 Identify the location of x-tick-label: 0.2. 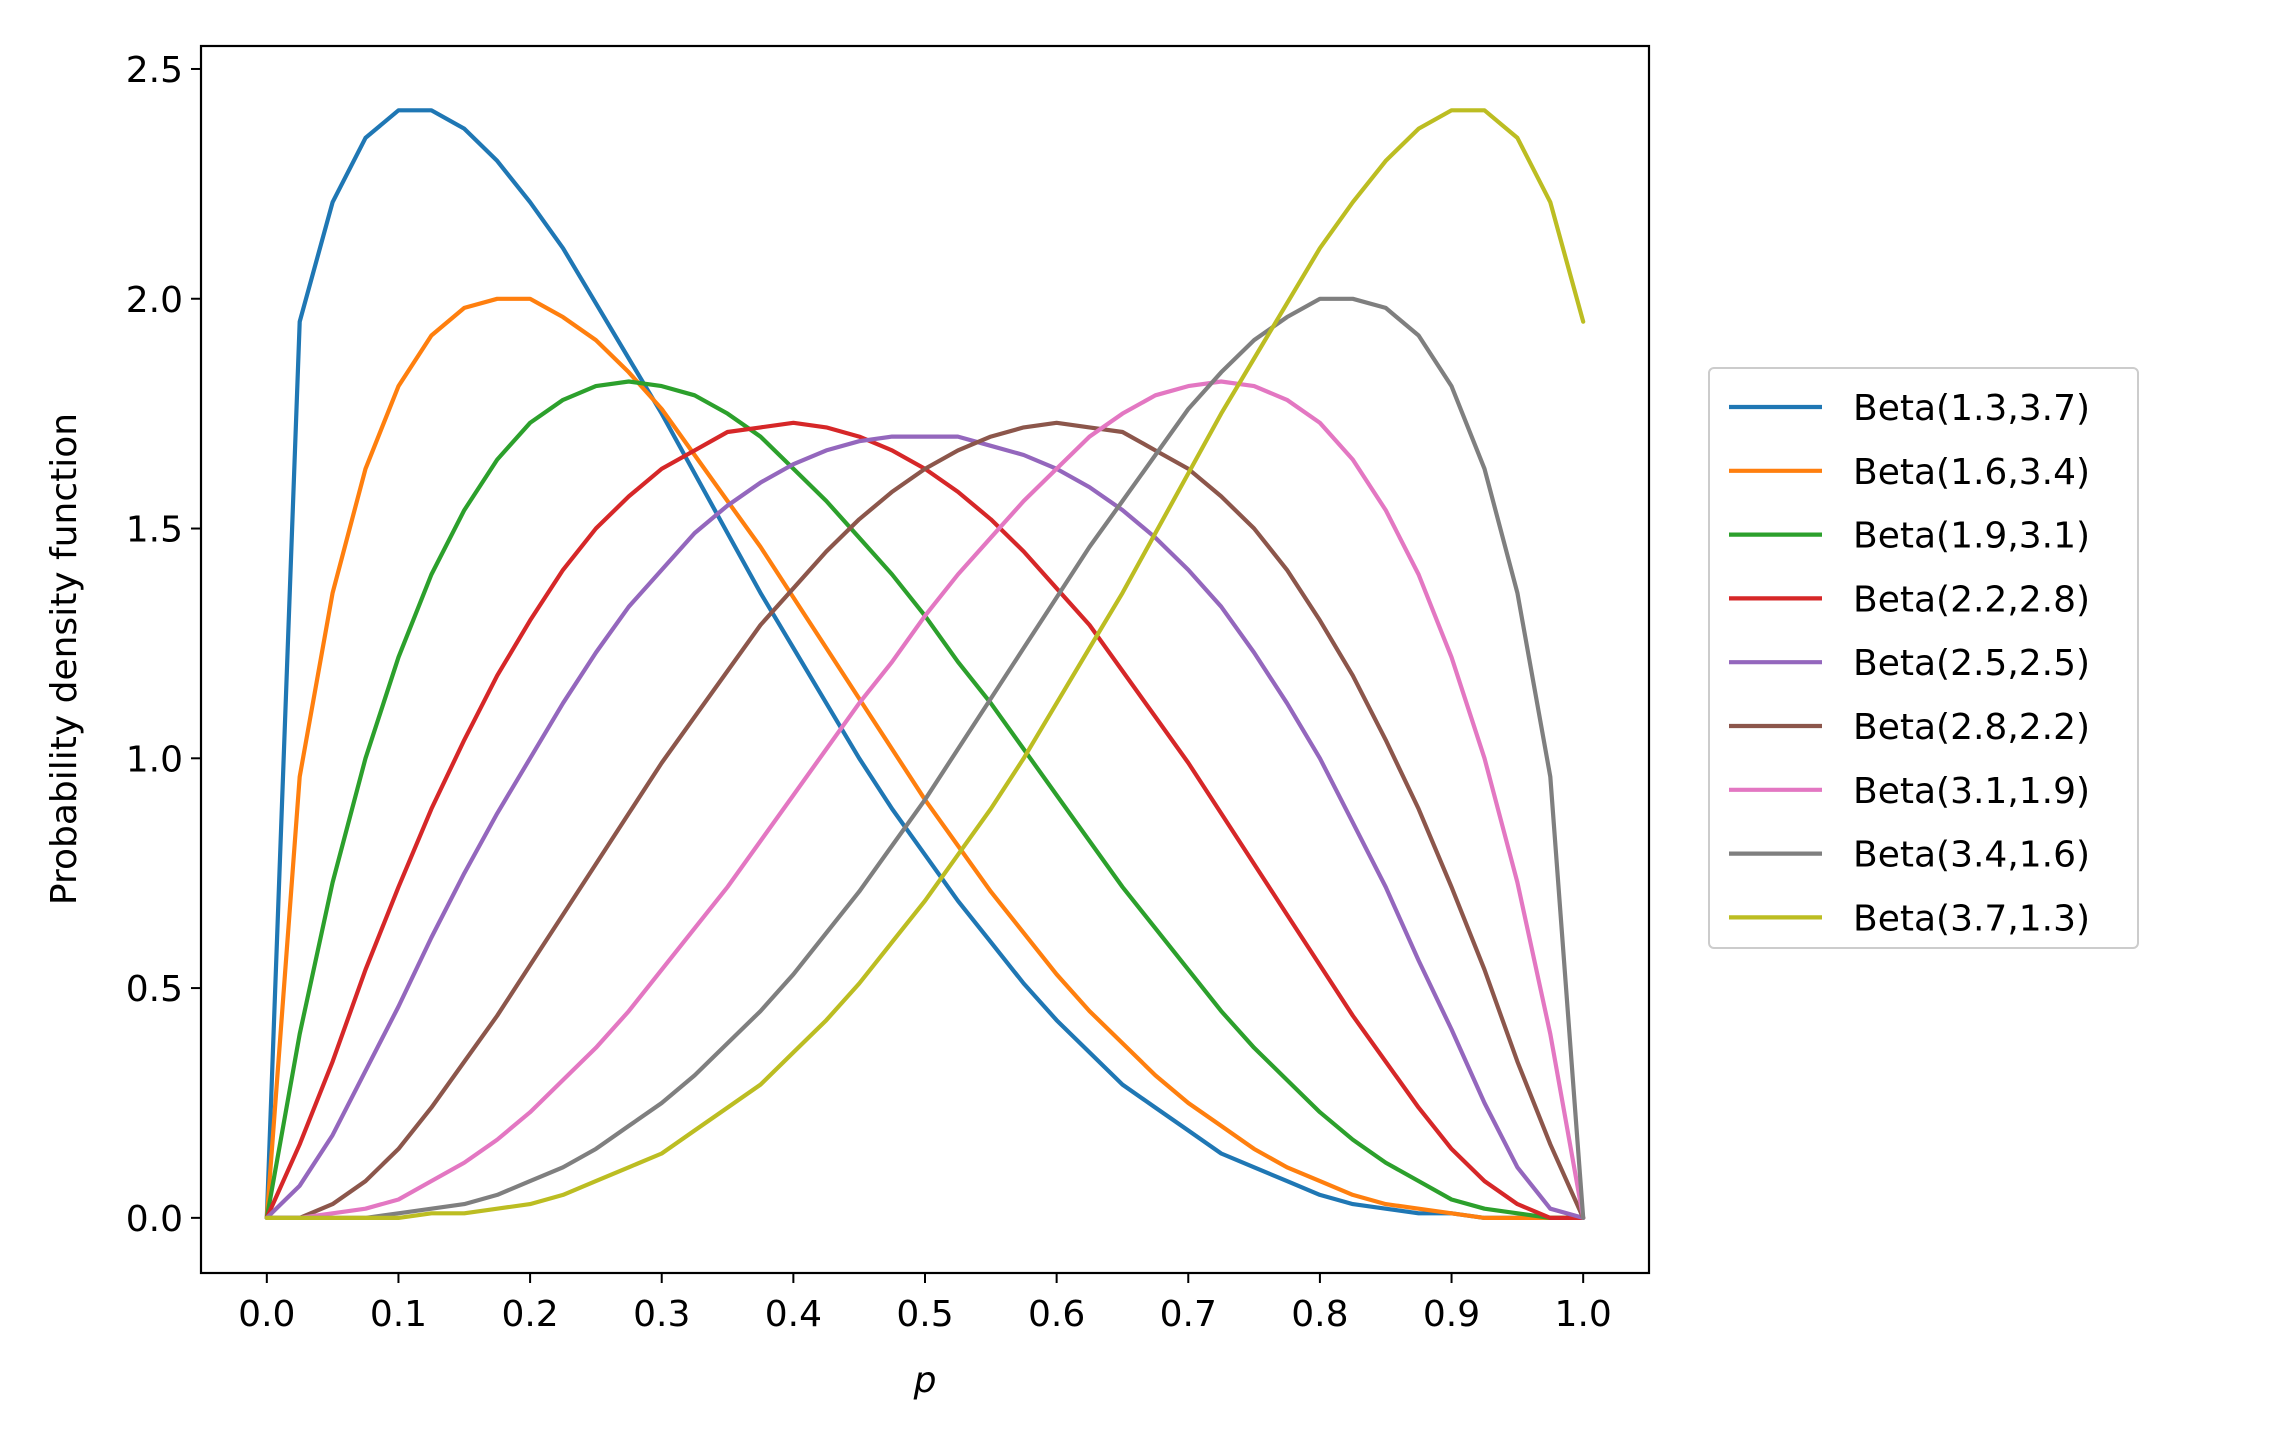
(529, 1314).